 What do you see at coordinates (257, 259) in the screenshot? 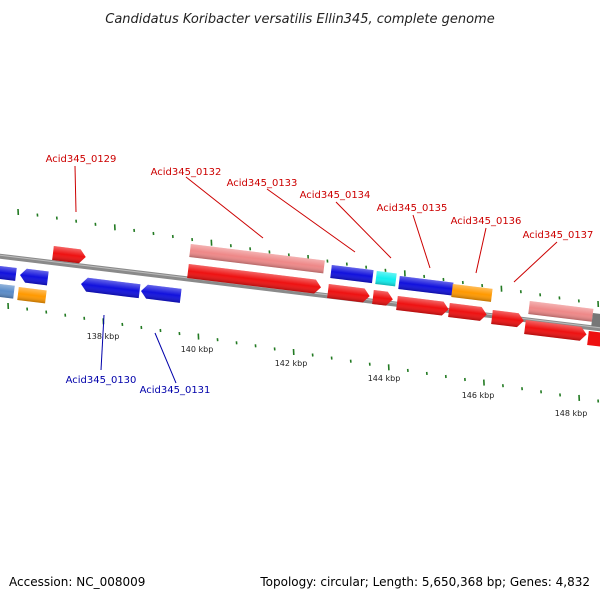
I see `feature-acid345-0132-gene` at bounding box center [257, 259].